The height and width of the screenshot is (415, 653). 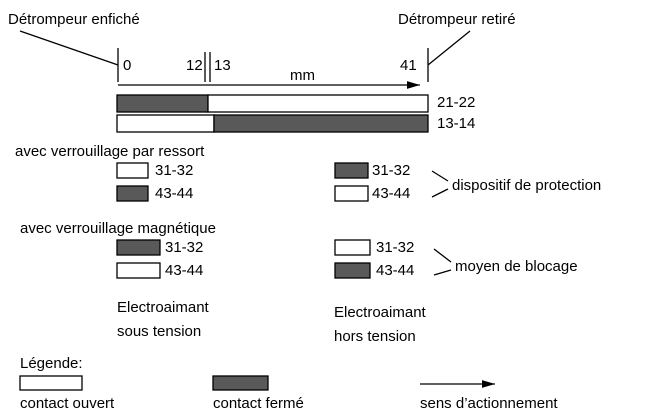 I want to click on label-inserted: Détrompeur enfiché, so click(x=74, y=19).